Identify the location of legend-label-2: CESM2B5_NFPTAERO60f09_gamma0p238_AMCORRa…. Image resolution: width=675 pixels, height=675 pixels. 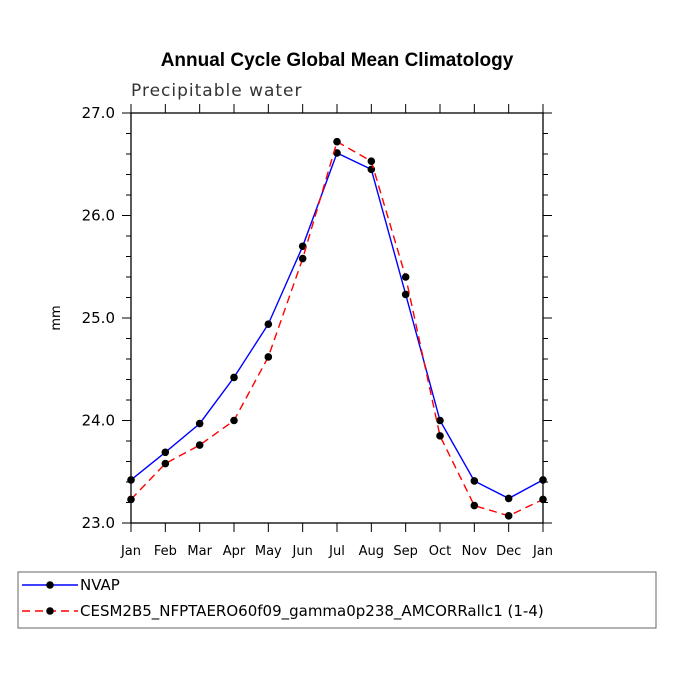
(312, 611).